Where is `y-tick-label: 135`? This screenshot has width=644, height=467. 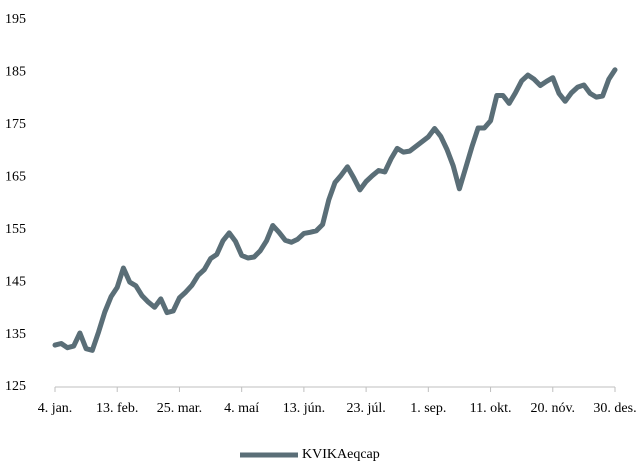
y-tick-label: 135 is located at coordinates (15, 334).